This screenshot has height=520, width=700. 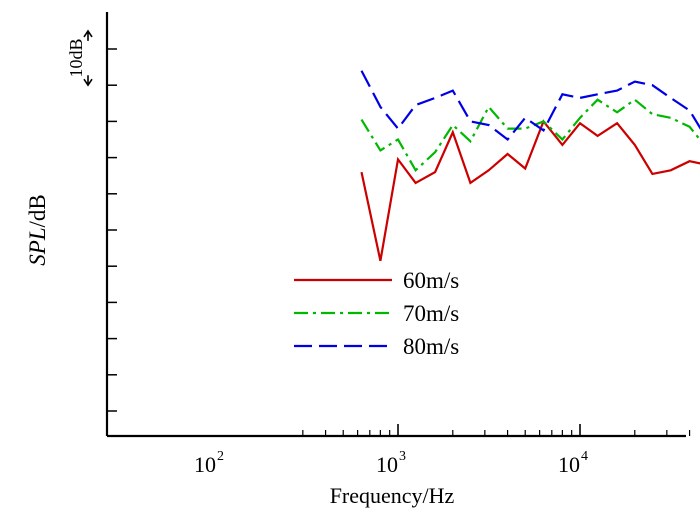 What do you see at coordinates (76, 58) in the screenshot?
I see `scale-annotation-label: 10dB` at bounding box center [76, 58].